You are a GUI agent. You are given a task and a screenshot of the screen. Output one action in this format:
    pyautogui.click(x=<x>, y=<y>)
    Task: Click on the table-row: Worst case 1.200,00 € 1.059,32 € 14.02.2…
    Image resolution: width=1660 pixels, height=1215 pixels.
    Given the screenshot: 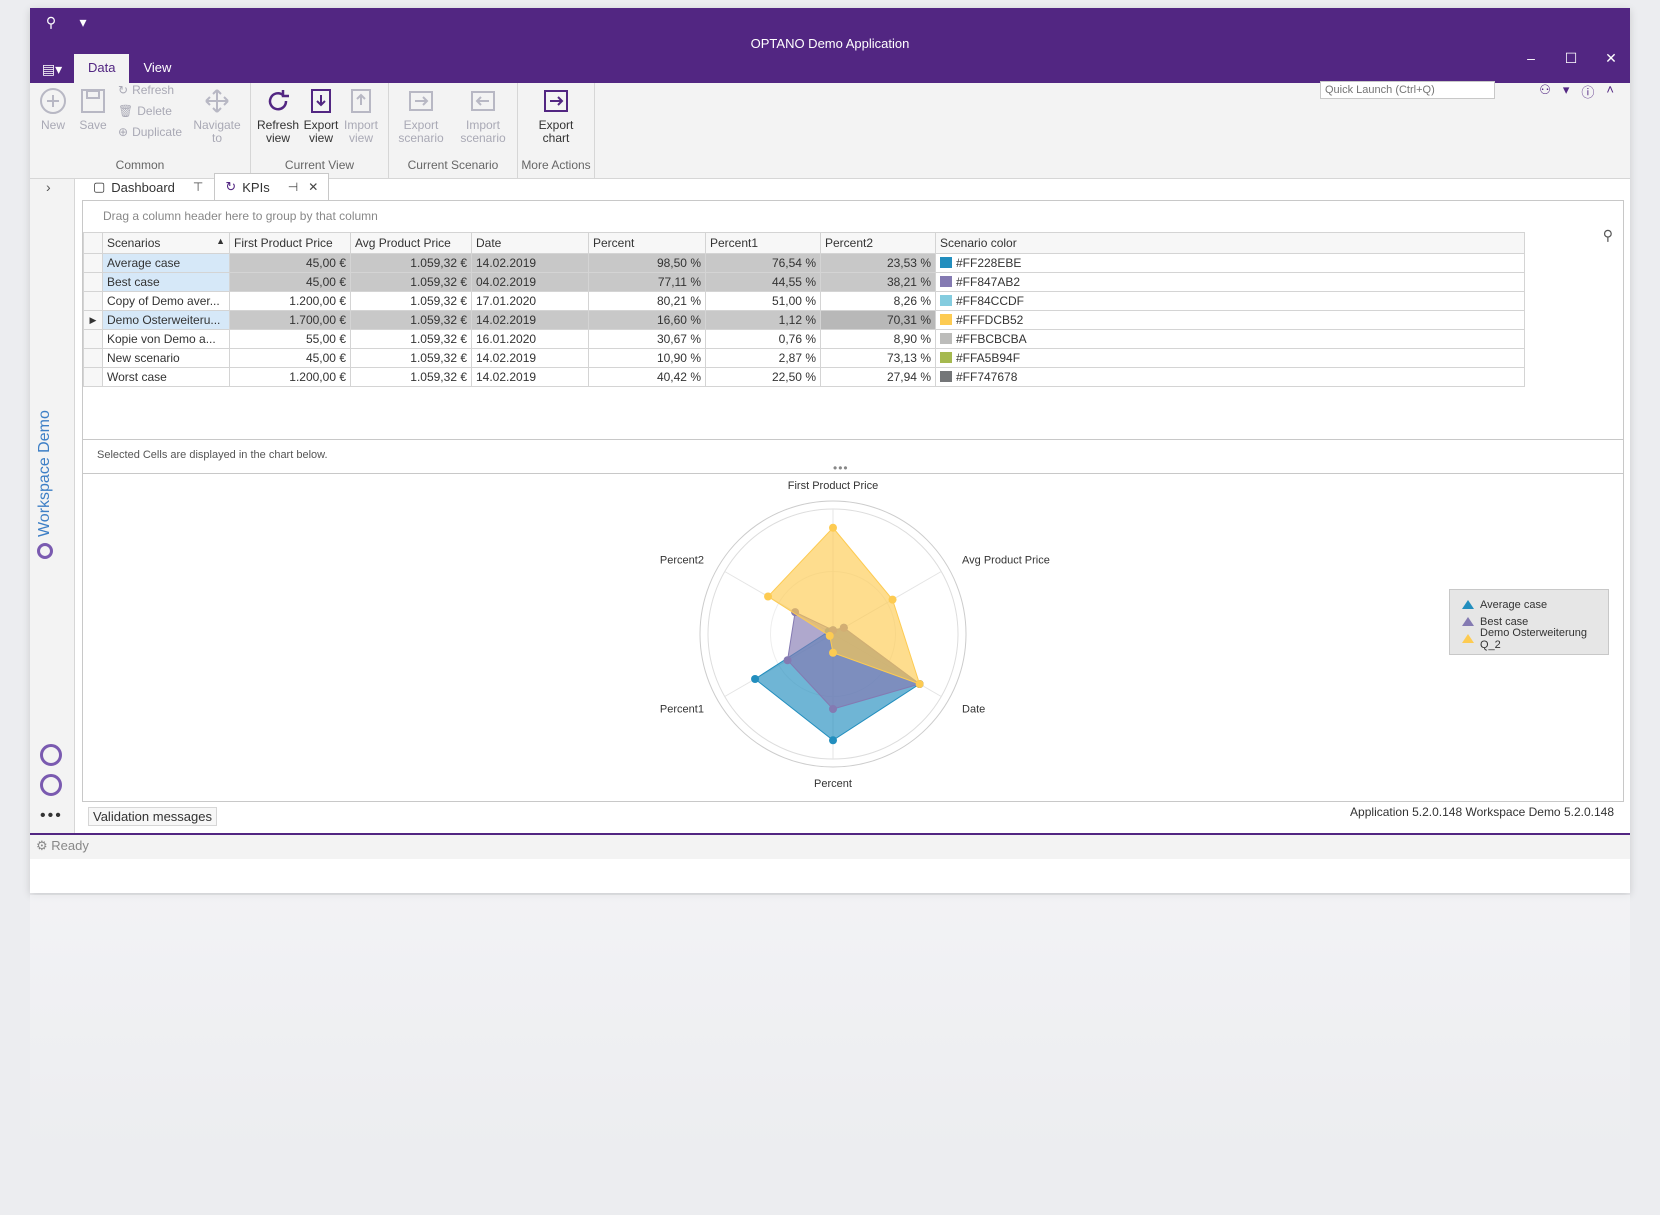 What is the action you would take?
    pyautogui.click(x=804, y=377)
    